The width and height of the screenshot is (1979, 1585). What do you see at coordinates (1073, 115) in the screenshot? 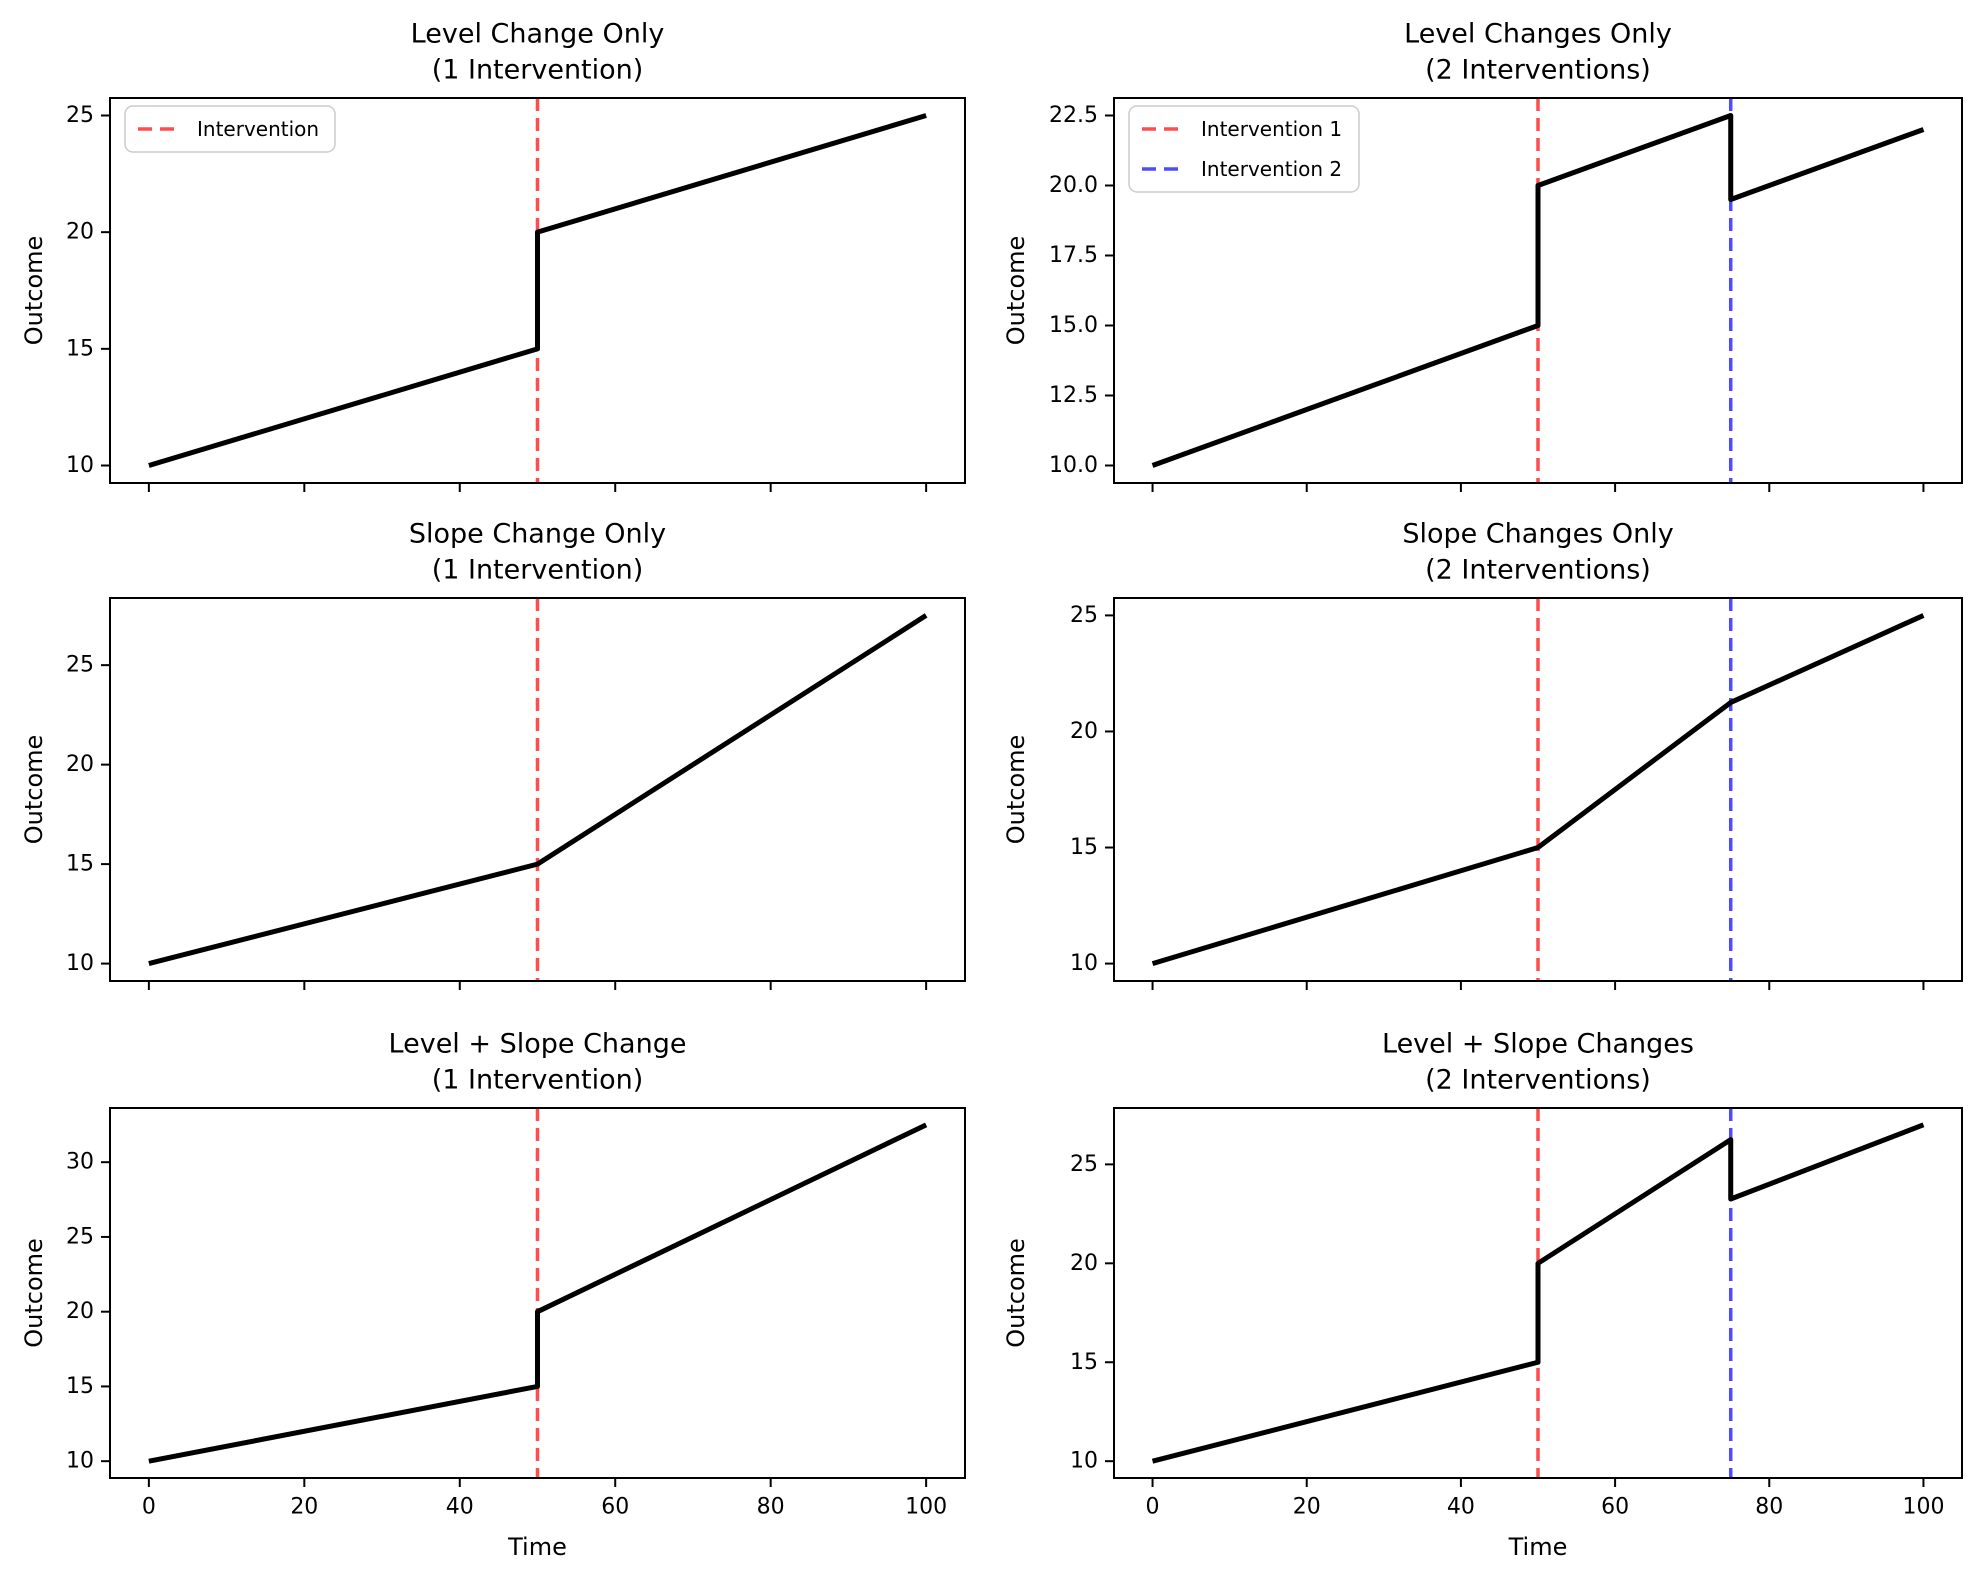
I see `y-tick-label: 22.5` at bounding box center [1073, 115].